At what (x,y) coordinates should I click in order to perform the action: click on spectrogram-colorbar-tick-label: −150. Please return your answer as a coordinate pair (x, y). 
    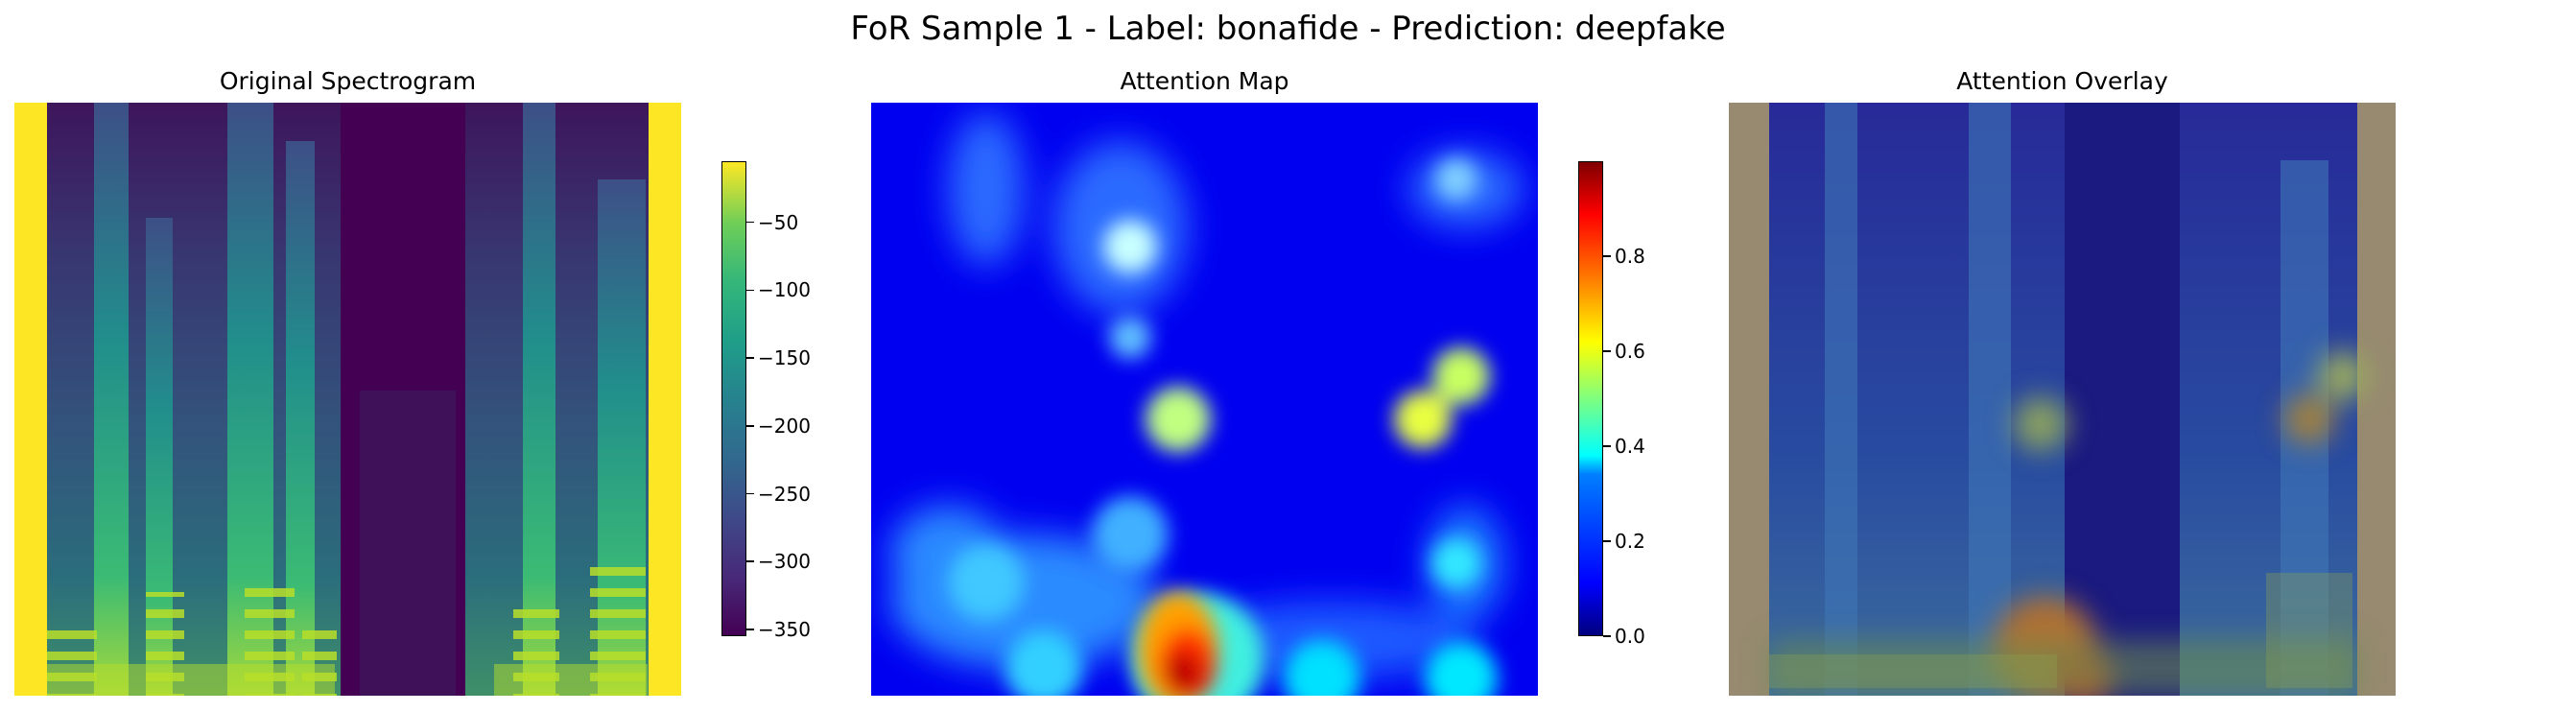
    Looking at the image, I should click on (784, 358).